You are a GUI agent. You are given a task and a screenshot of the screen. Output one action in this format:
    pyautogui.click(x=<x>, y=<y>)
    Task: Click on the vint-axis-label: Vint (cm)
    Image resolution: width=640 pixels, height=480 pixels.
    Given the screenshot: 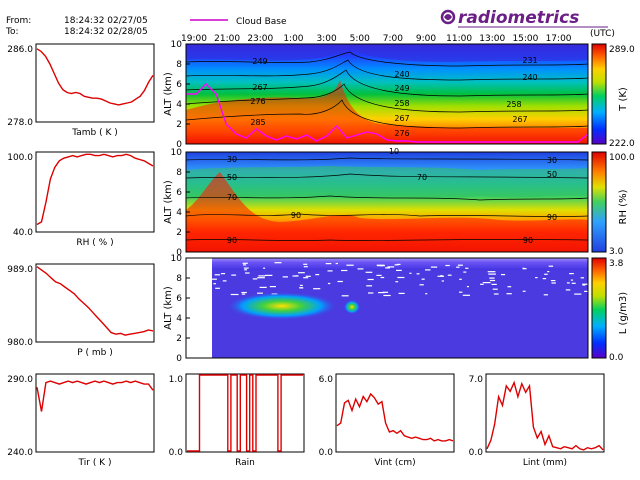 What is the action you would take?
    pyautogui.click(x=394, y=463)
    